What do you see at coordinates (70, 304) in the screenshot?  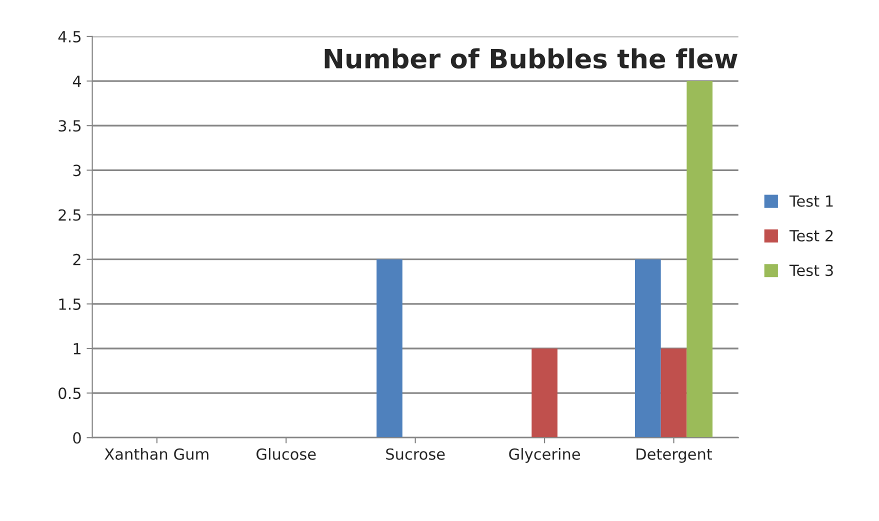 I see `y-tick-label: 1.5` at bounding box center [70, 304].